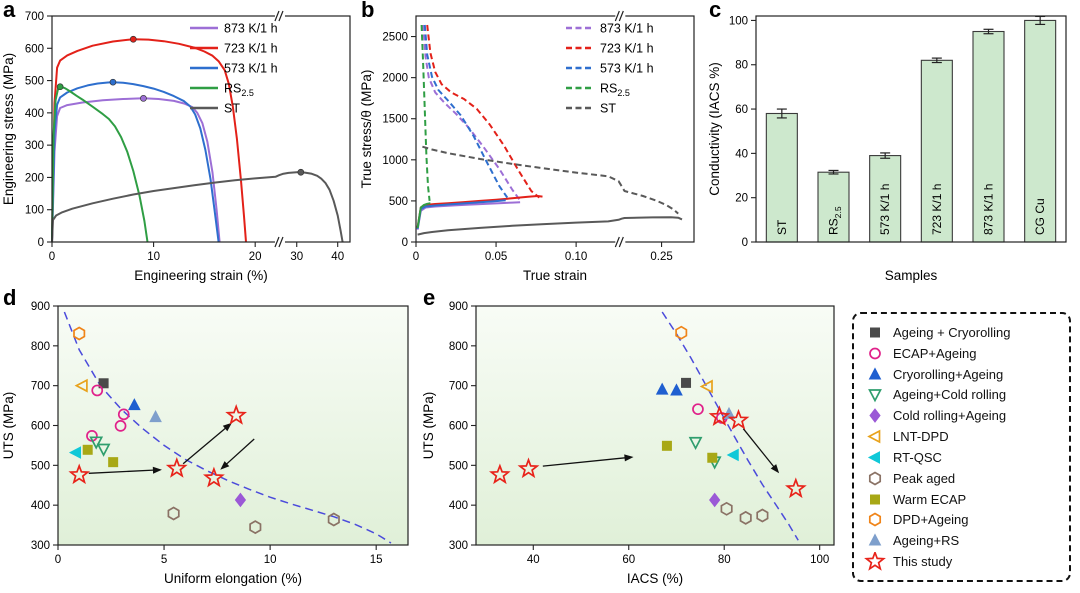 The image size is (1080, 593). I want to click on series-723K-theta, so click(483, 111).